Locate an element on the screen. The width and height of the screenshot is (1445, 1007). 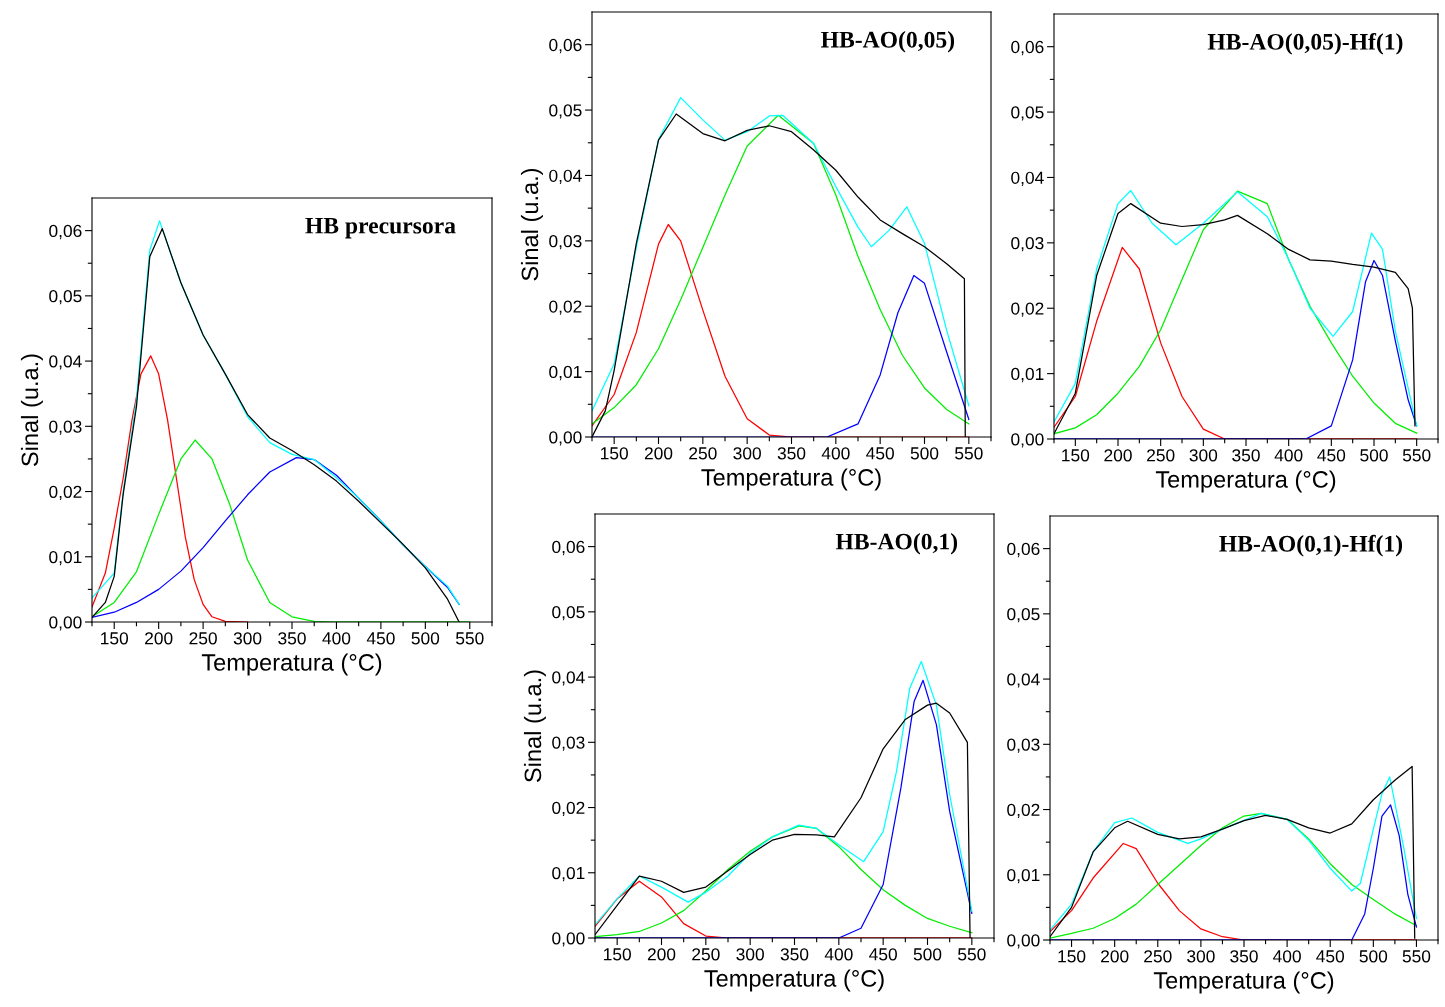
text: HB-AO(0,05)-Hf(1) is located at coordinates (1305, 43).